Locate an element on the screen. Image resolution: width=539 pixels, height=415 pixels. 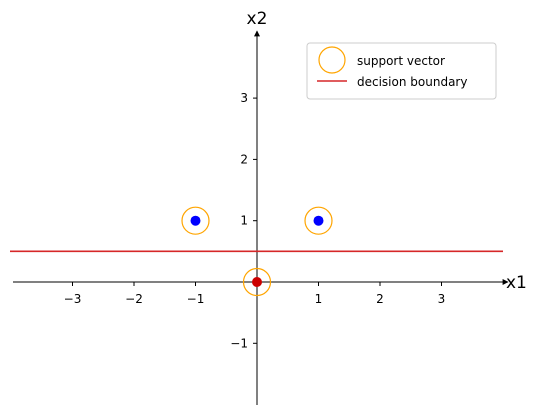
x-ticks: −3 −2 −1 1 2 3 is located at coordinates (255, 294).